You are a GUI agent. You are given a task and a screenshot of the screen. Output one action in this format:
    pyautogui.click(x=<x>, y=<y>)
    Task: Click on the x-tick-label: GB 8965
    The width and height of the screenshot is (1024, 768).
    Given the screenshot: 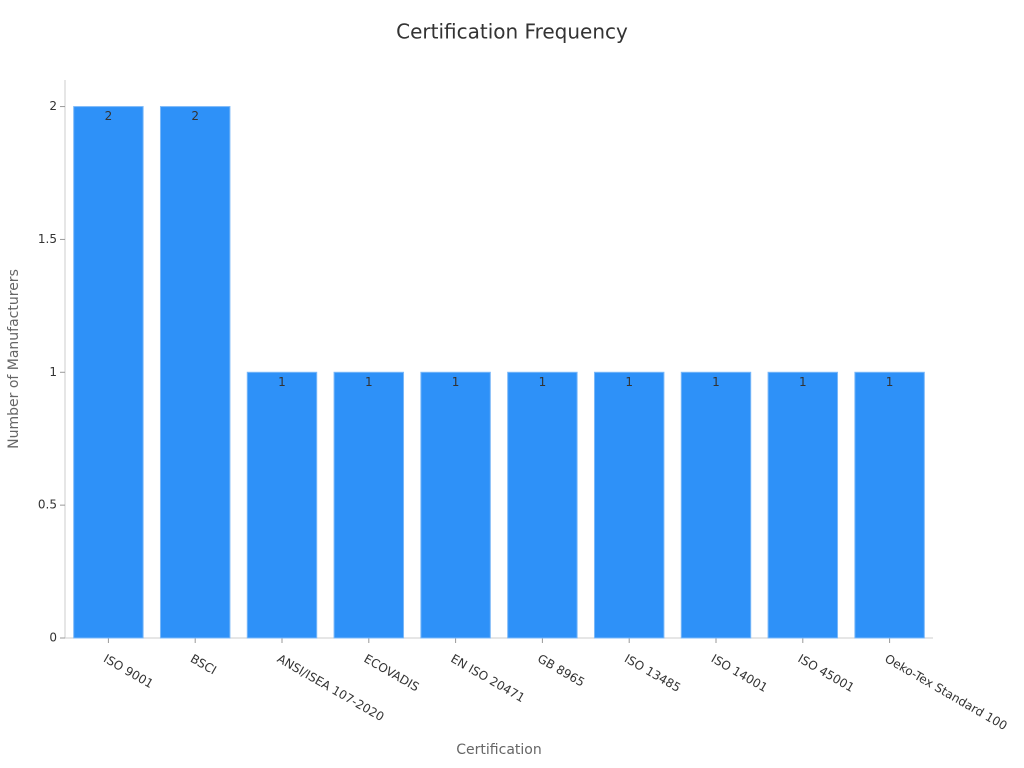 What is the action you would take?
    pyautogui.click(x=561, y=671)
    